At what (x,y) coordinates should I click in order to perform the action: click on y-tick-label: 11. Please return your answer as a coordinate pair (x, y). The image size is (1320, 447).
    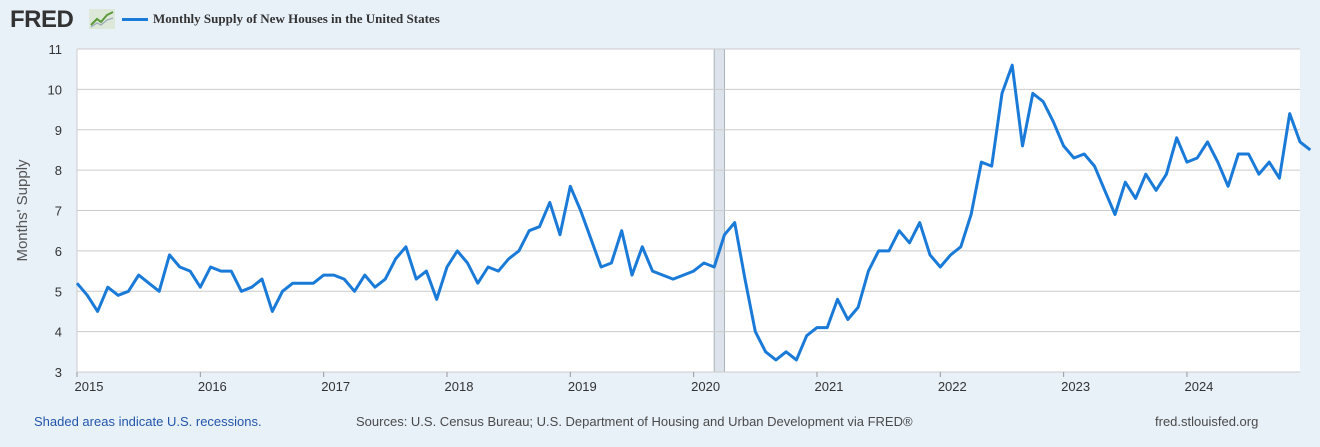
    Looking at the image, I should click on (56, 49).